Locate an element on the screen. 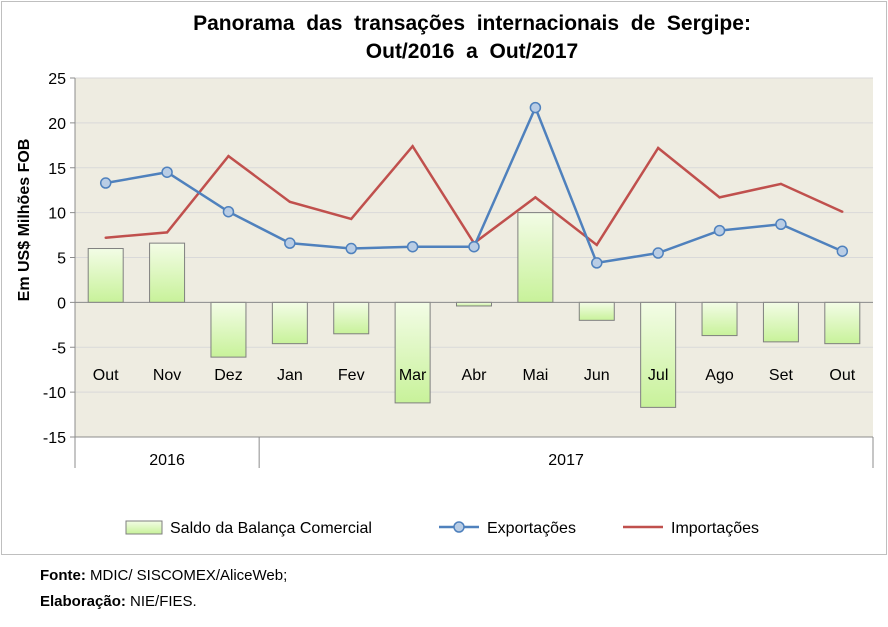 Image resolution: width=888 pixels, height=627 pixels. y-axis-label: Em US$ Milhões FOB is located at coordinates (24, 220).